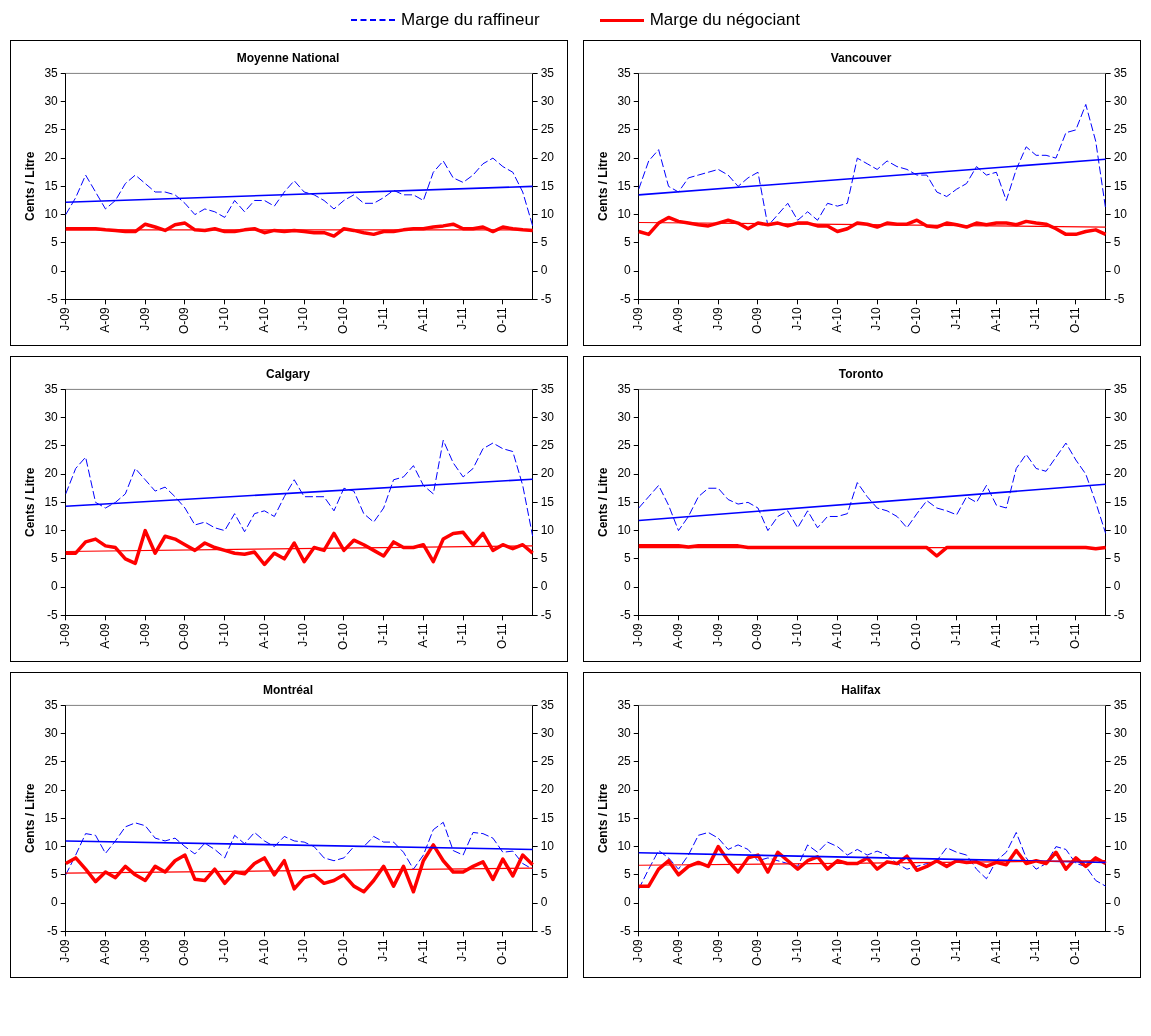 The image size is (1151, 1036). Describe the element at coordinates (470, 20) in the screenshot. I see `legend-label: Marge du raffineur` at that location.